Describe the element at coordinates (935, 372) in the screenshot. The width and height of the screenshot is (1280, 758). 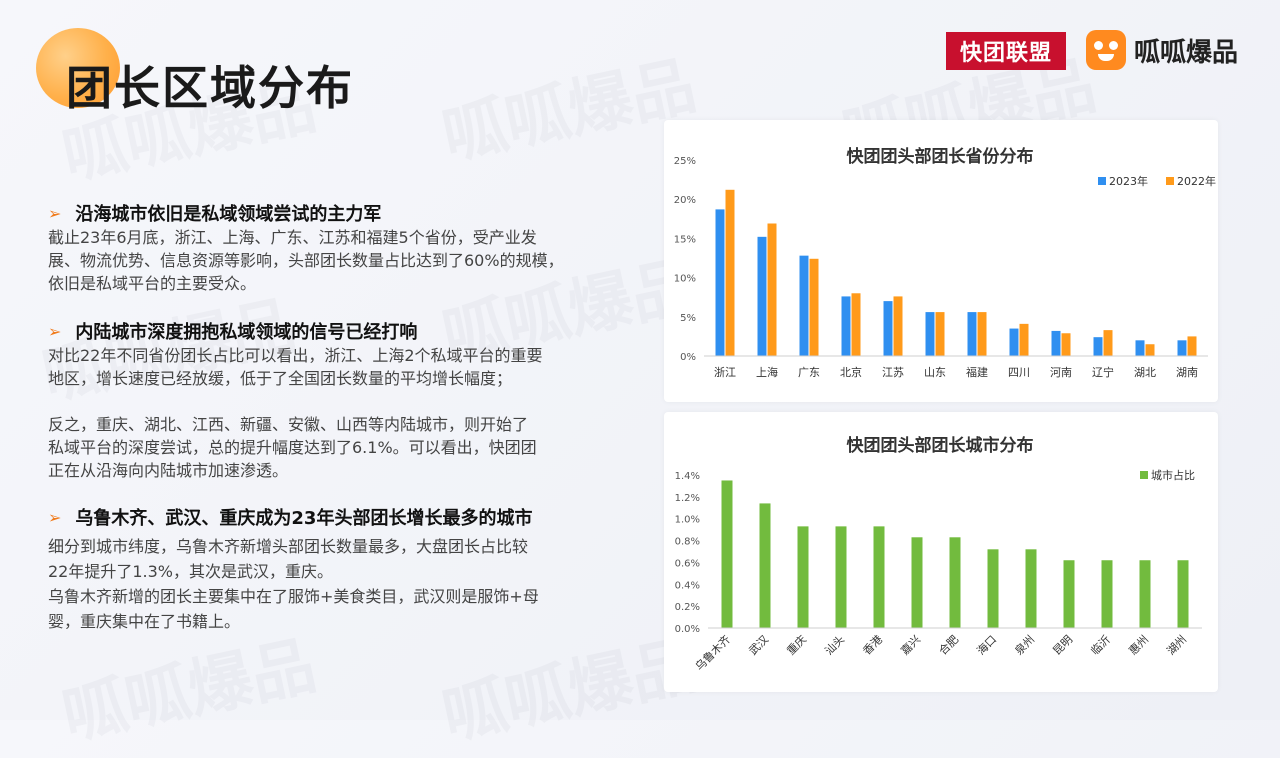
I see `x-tick-label: 山东` at that location.